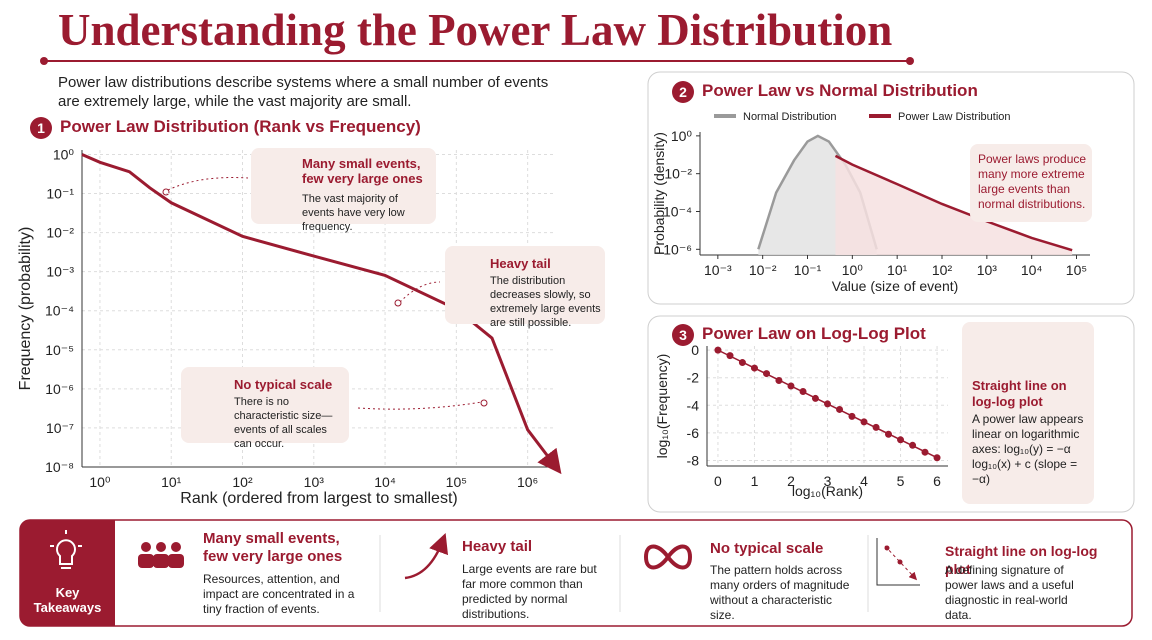 This screenshot has width=1152, height=640. Describe the element at coordinates (808, 270) in the screenshot. I see `x-tick-label: 10⁻¹` at that location.